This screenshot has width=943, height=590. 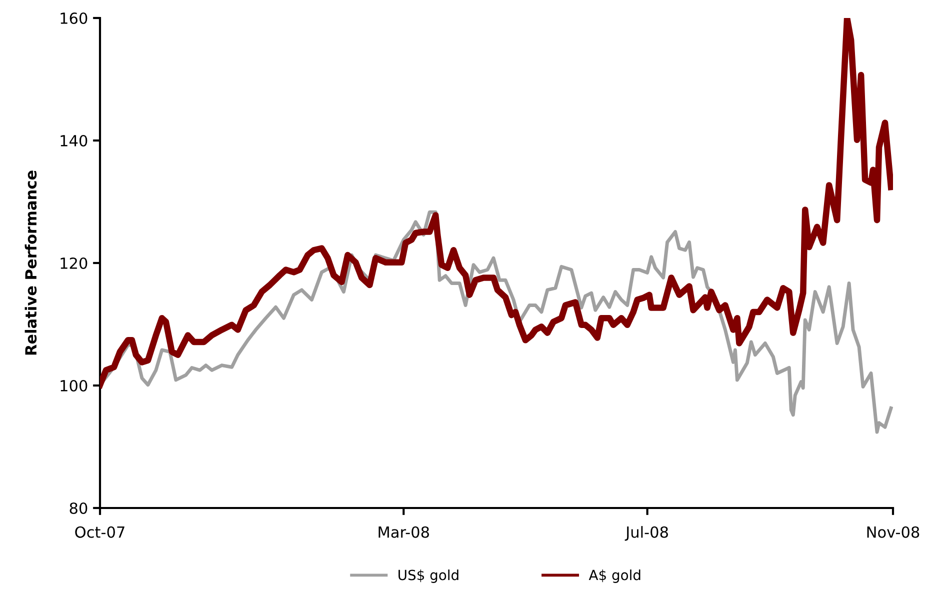 I want to click on x-tick-label: Oct-07, so click(x=99, y=532).